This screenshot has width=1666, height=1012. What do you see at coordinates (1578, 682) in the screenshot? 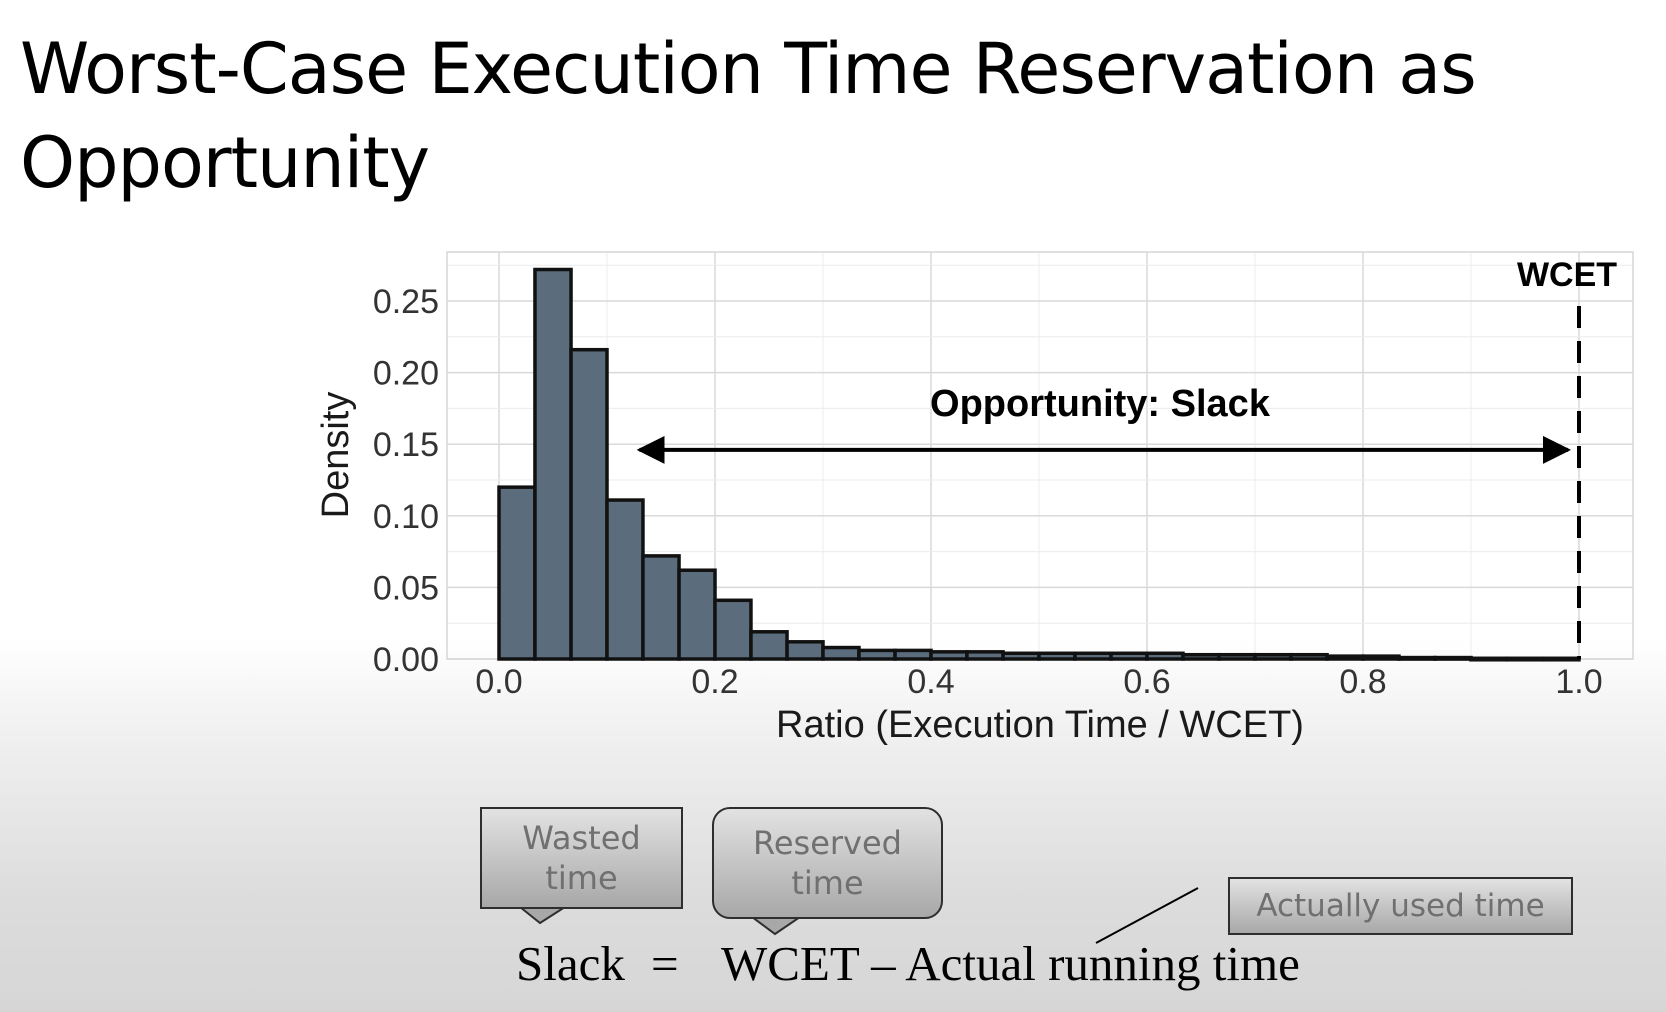
I see `x-tick-label-5: 1.0` at bounding box center [1578, 682].